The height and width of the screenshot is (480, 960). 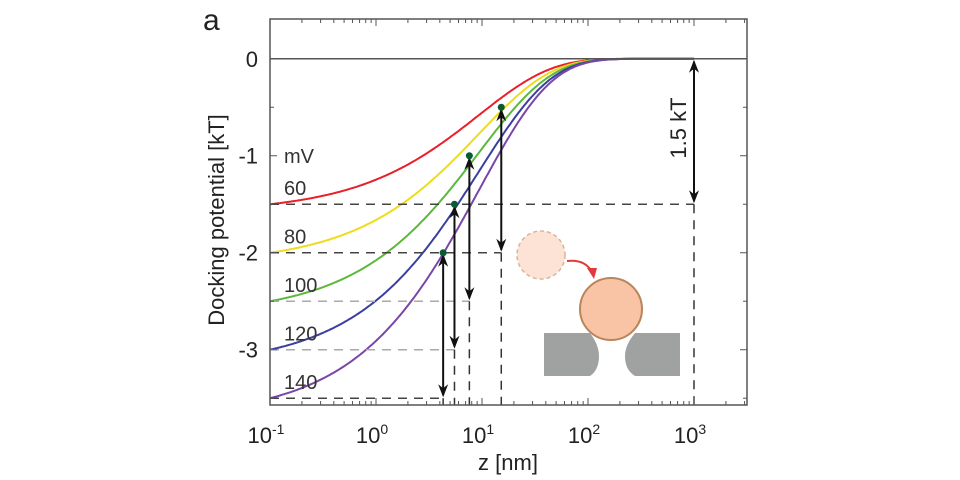 I want to click on x-tick-label-3: 10², so click(x=584, y=434).